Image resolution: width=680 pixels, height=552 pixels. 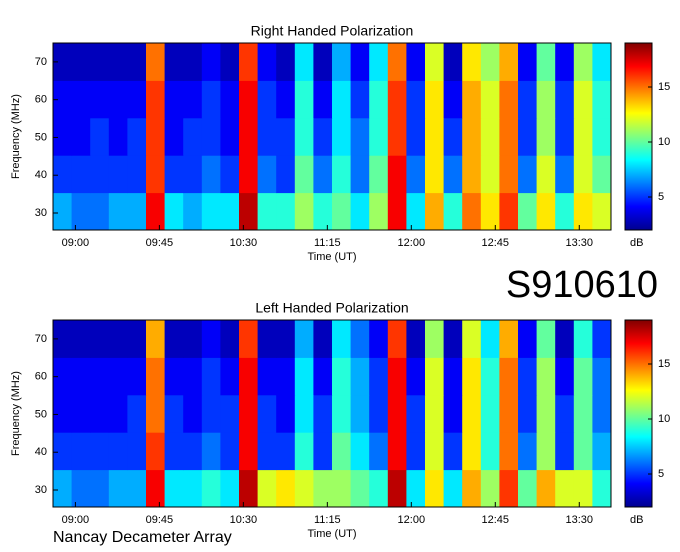 What do you see at coordinates (582, 285) in the screenshot?
I see `observation-id: S910610` at bounding box center [582, 285].